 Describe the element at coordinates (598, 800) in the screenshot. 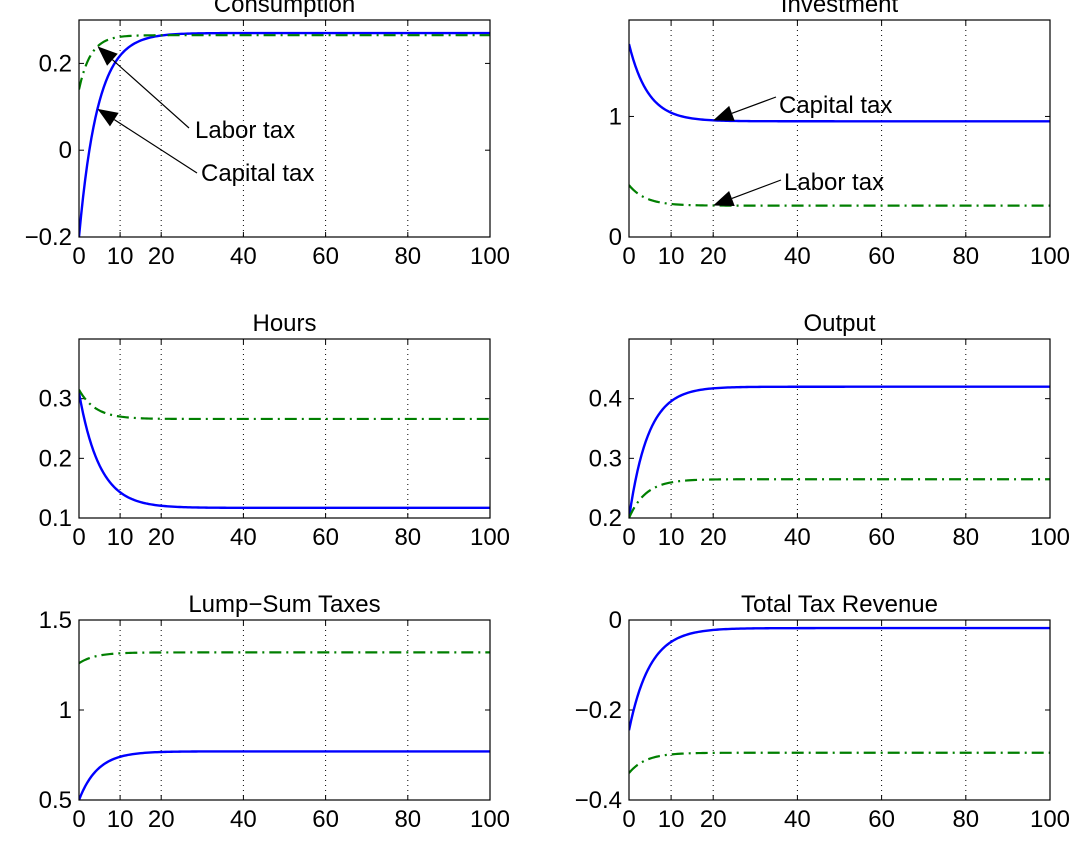

I see `y-tick-label: −0.4` at that location.